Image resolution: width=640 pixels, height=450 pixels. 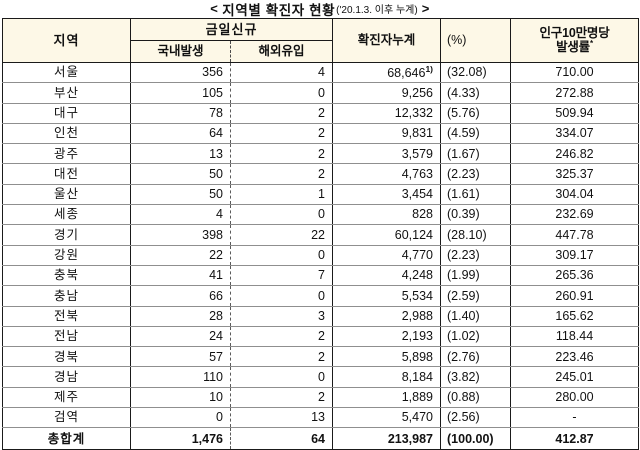 I want to click on header-row-top: 지역 금일신규 확진자누계 (%) 인구10만명당 발생률*, so click(x=320, y=40).